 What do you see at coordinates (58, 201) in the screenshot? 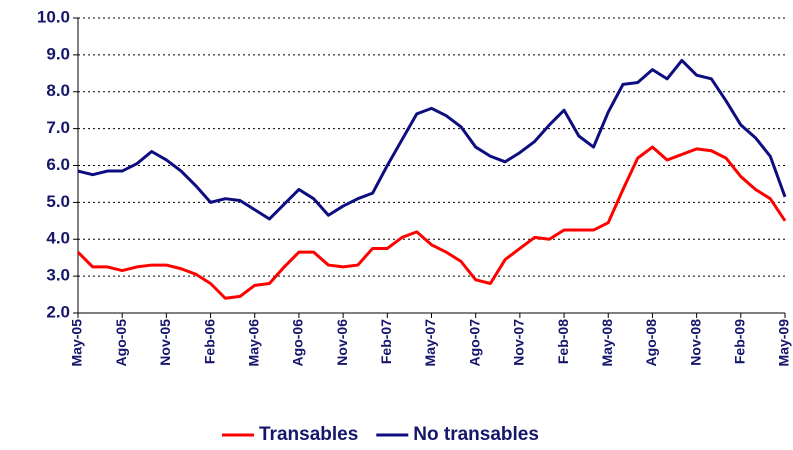
I see `y-tick-label: 5.0` at bounding box center [58, 201].